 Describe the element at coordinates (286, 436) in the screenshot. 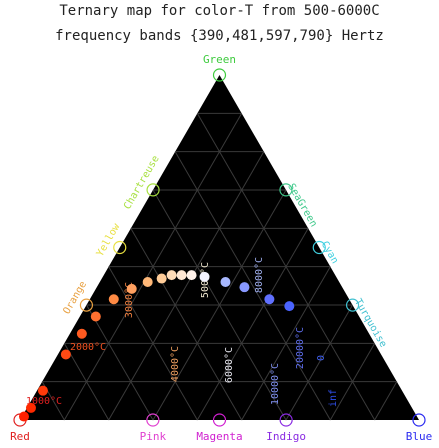

I see `indigo-label: Indigo` at that location.